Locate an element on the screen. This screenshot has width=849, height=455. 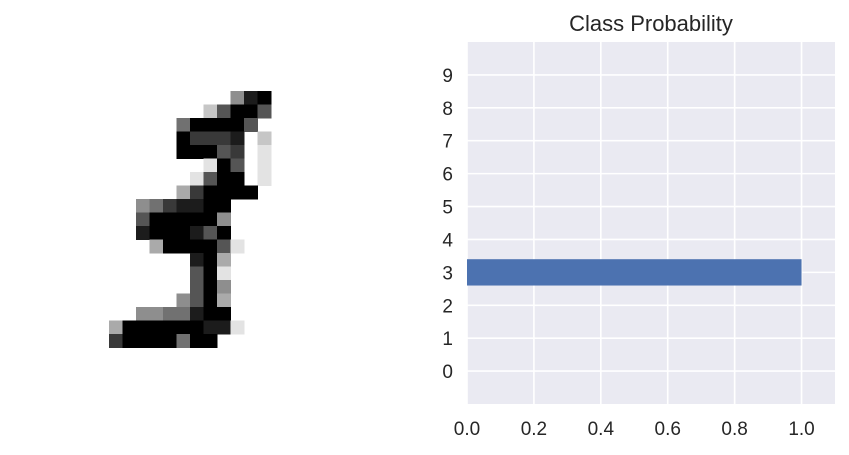
y-tick-label: 8 is located at coordinates (447, 109).